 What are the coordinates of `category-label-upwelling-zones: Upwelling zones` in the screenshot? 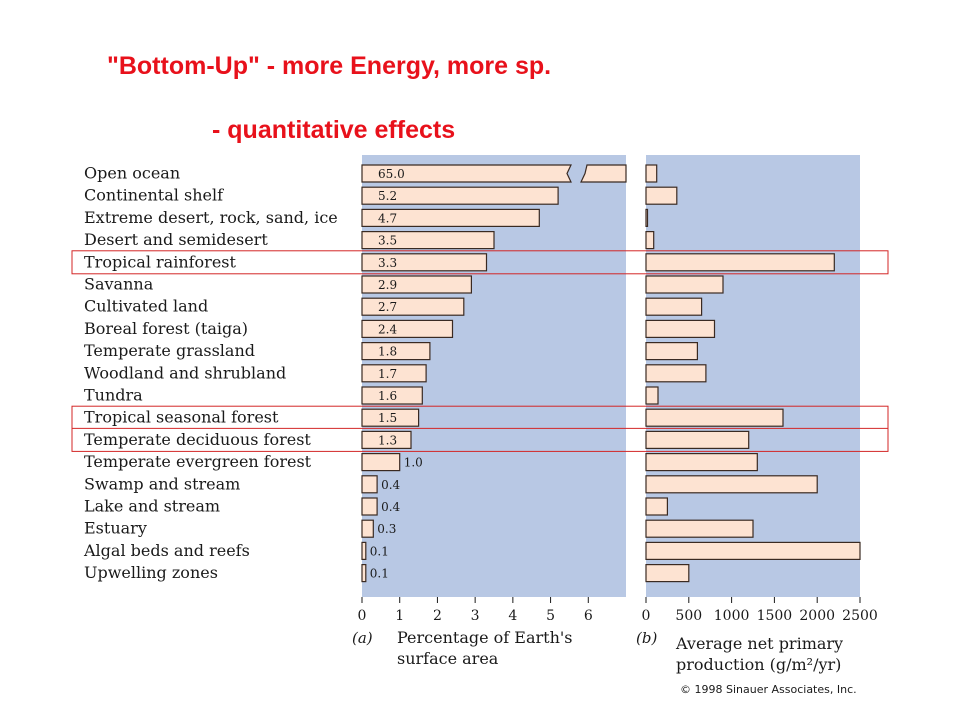 It's located at (151, 572).